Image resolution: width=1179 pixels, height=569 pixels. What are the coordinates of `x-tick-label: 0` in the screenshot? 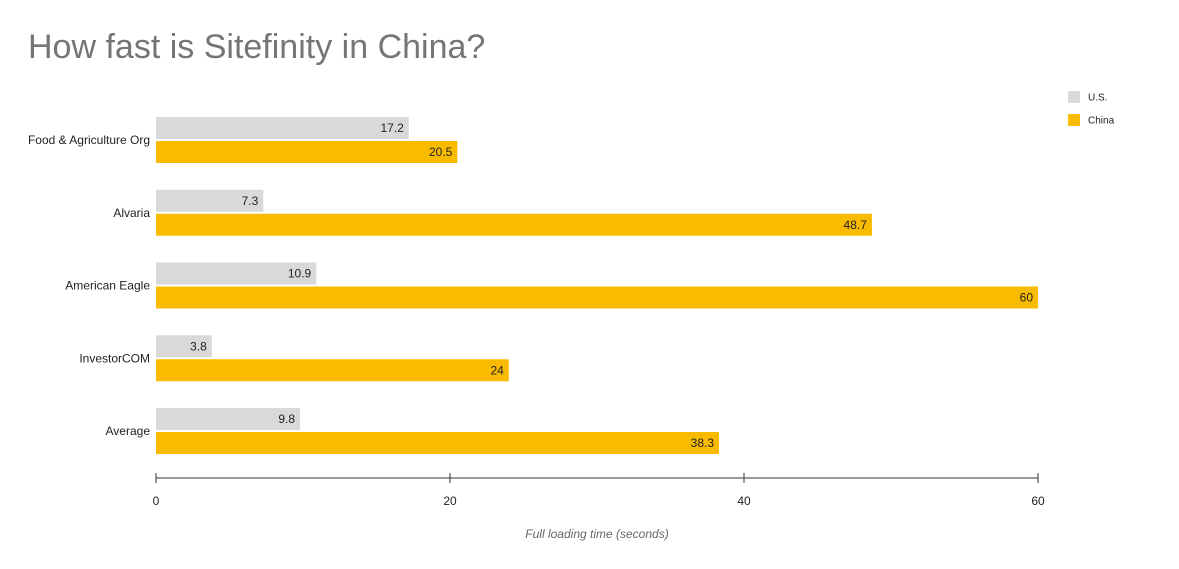 It's located at (156, 501).